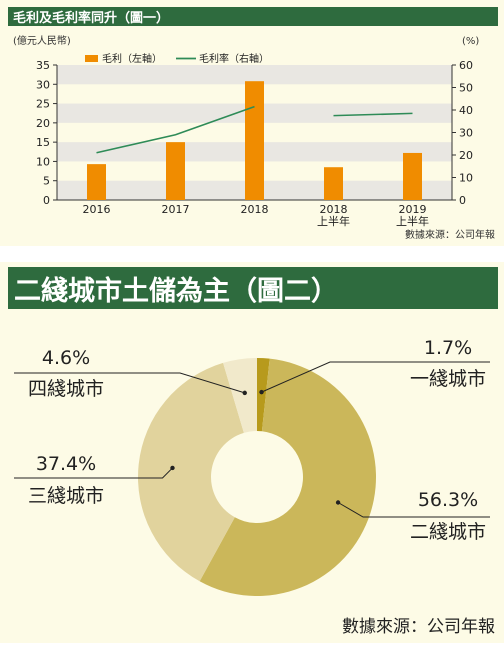  Describe the element at coordinates (91, 18) in the screenshot. I see `chart1-title: 毛利及毛利率同升（圖一）` at that location.